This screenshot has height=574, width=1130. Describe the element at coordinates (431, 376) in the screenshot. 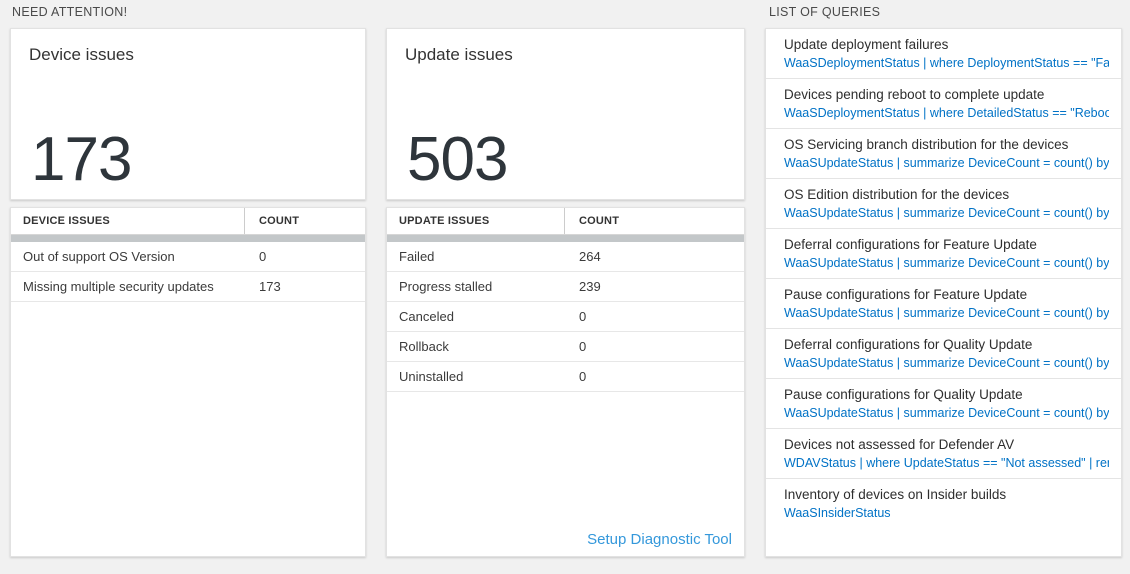

I see `row-label: Uninstalled` at that location.